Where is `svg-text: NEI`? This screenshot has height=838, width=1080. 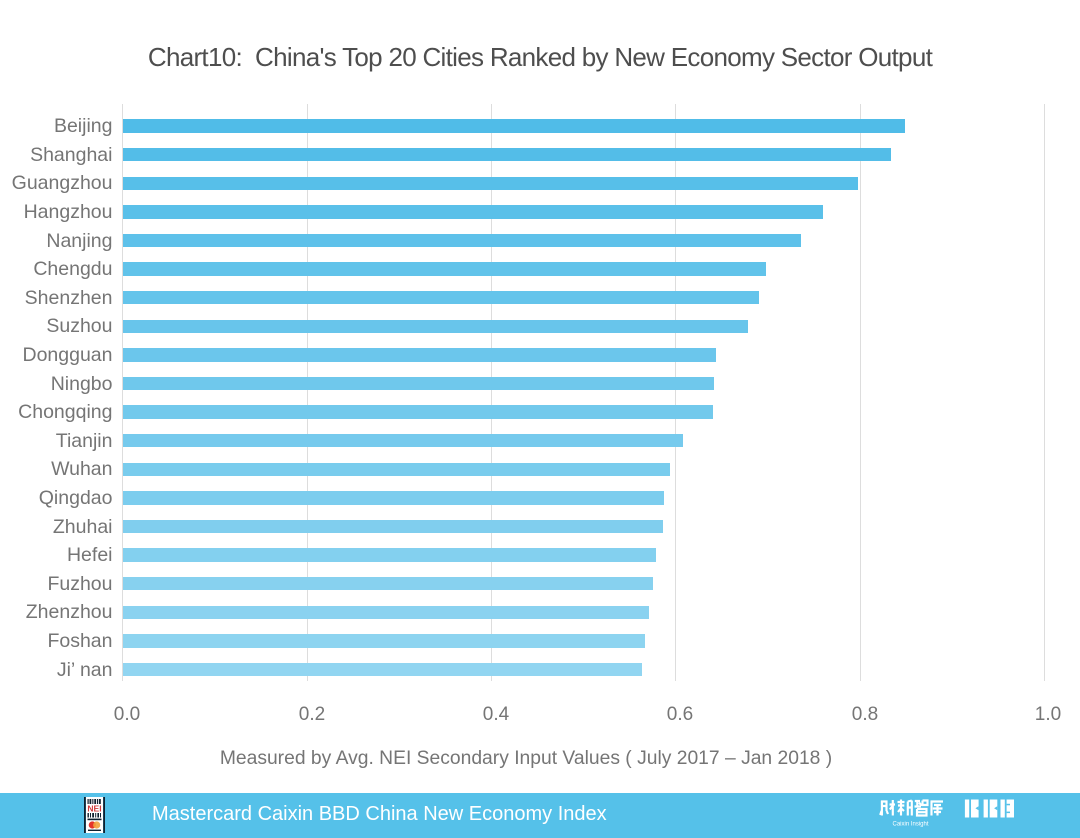 svg-text: NEI is located at coordinates (94, 809).